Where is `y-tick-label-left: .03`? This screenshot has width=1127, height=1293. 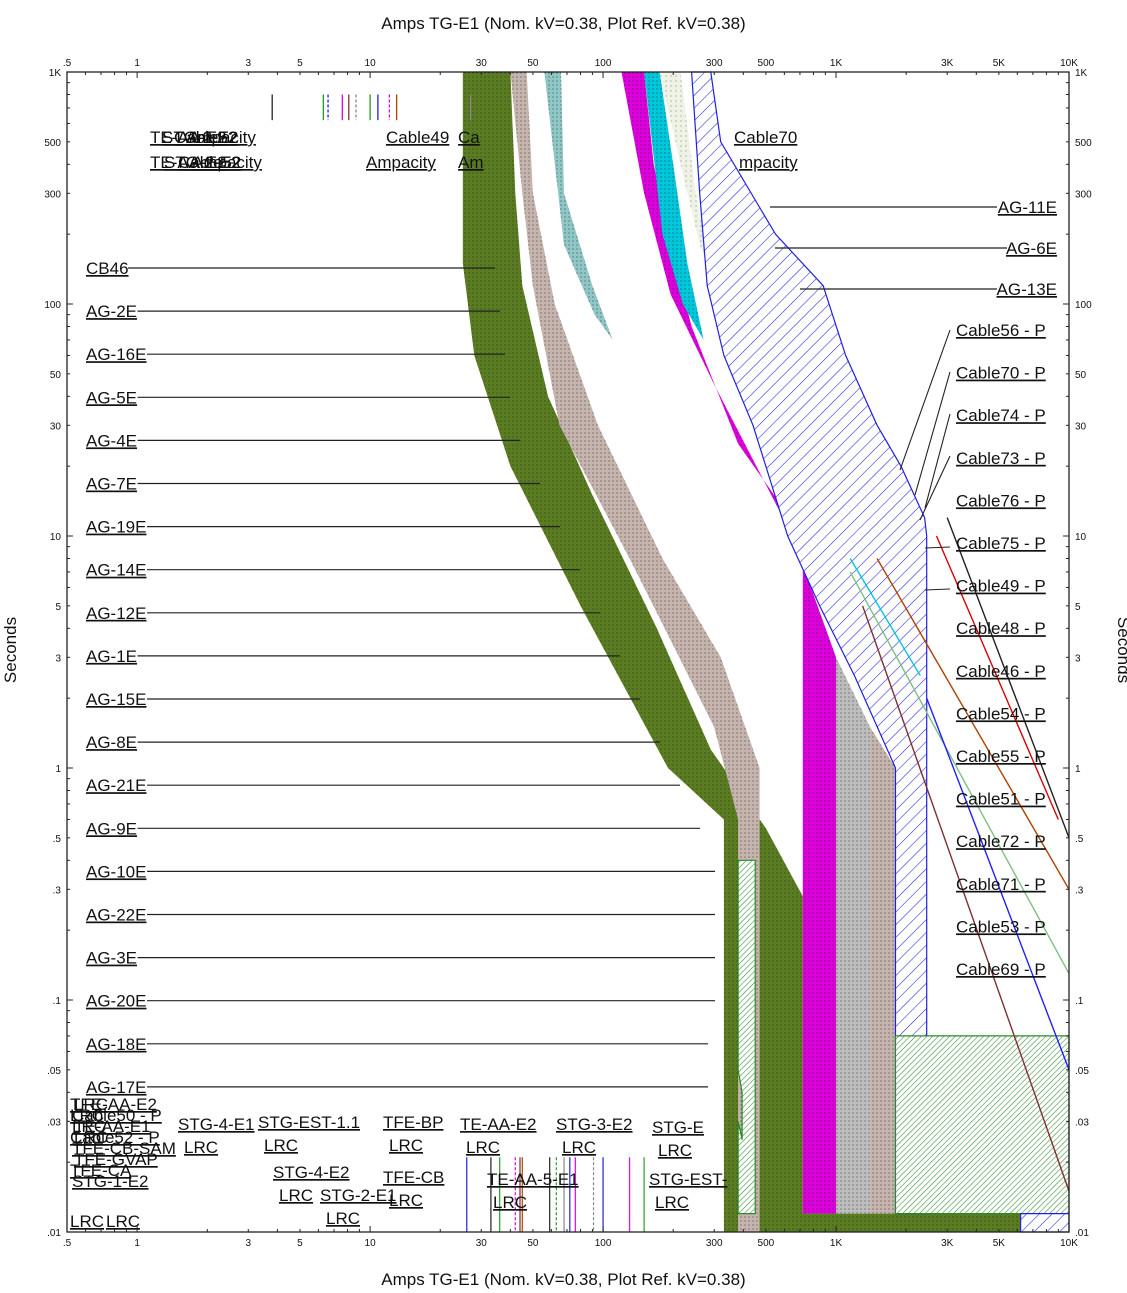 y-tick-label-left: .03 is located at coordinates (54, 1122).